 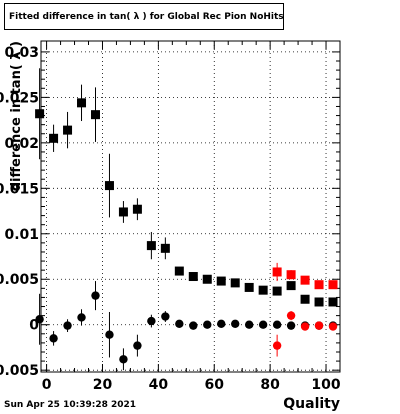 What do you see at coordinates (103, 385) in the screenshot?
I see `x-tick-label: 20` at bounding box center [103, 385].